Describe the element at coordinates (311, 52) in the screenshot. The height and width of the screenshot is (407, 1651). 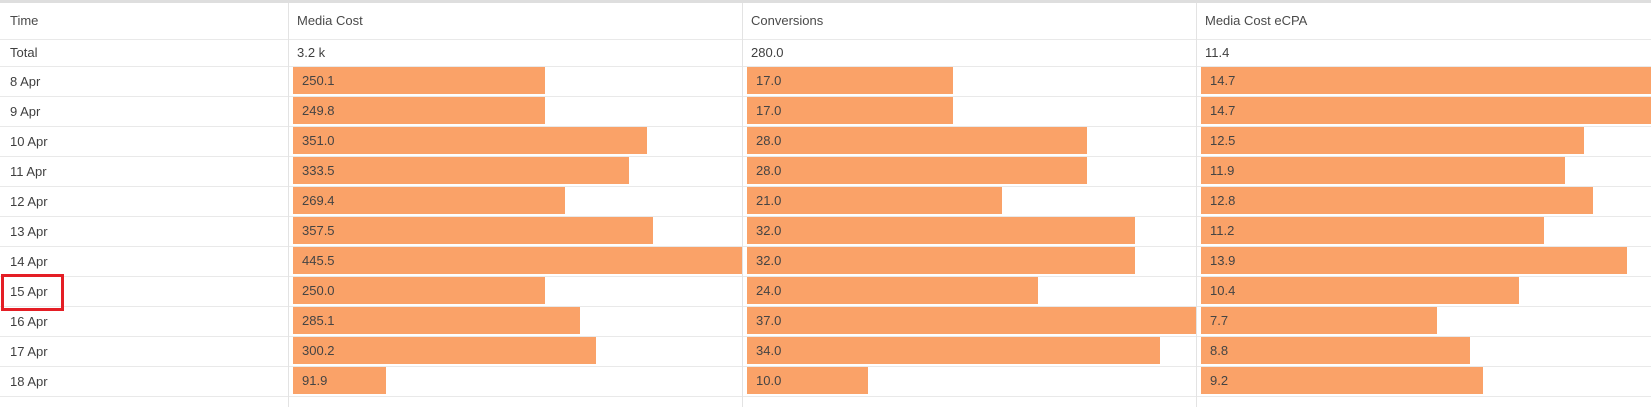
I see `total-media-cost-value: 3.2 k` at that location.